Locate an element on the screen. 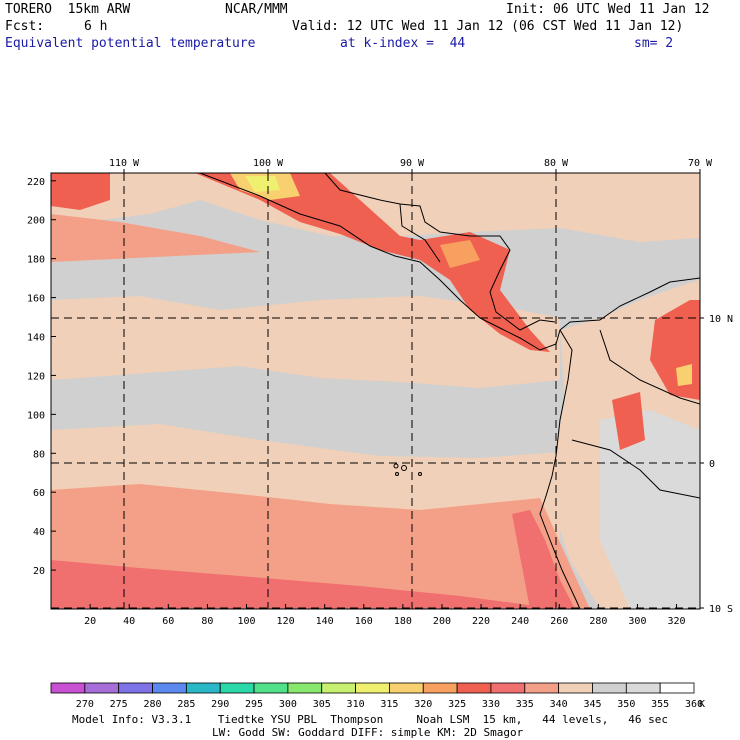 This screenshot has height=740, width=740. lon-label: 70 W is located at coordinates (700, 163).